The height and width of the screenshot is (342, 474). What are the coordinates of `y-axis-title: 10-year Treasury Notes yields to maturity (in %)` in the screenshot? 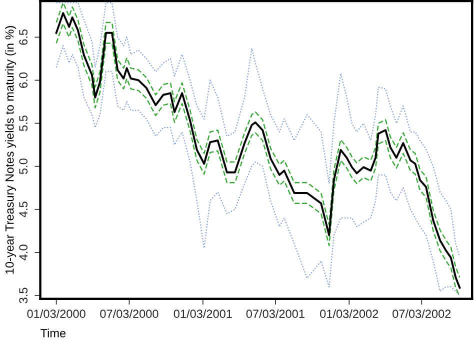 It's located at (10, 150).